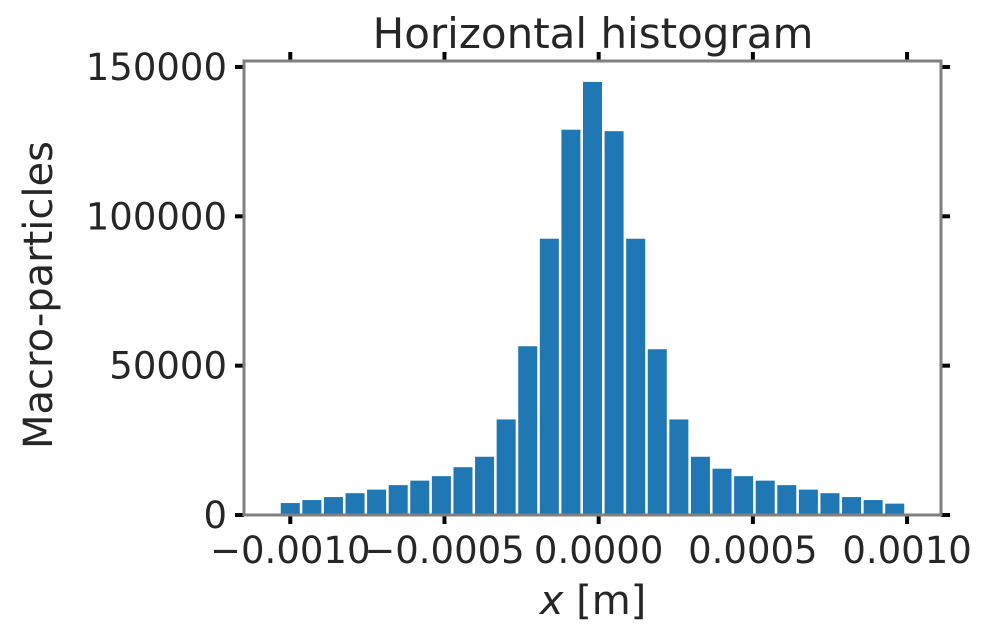 The height and width of the screenshot is (641, 993). What do you see at coordinates (39, 295) in the screenshot?
I see `y-axis-title: Macro-particles` at bounding box center [39, 295].